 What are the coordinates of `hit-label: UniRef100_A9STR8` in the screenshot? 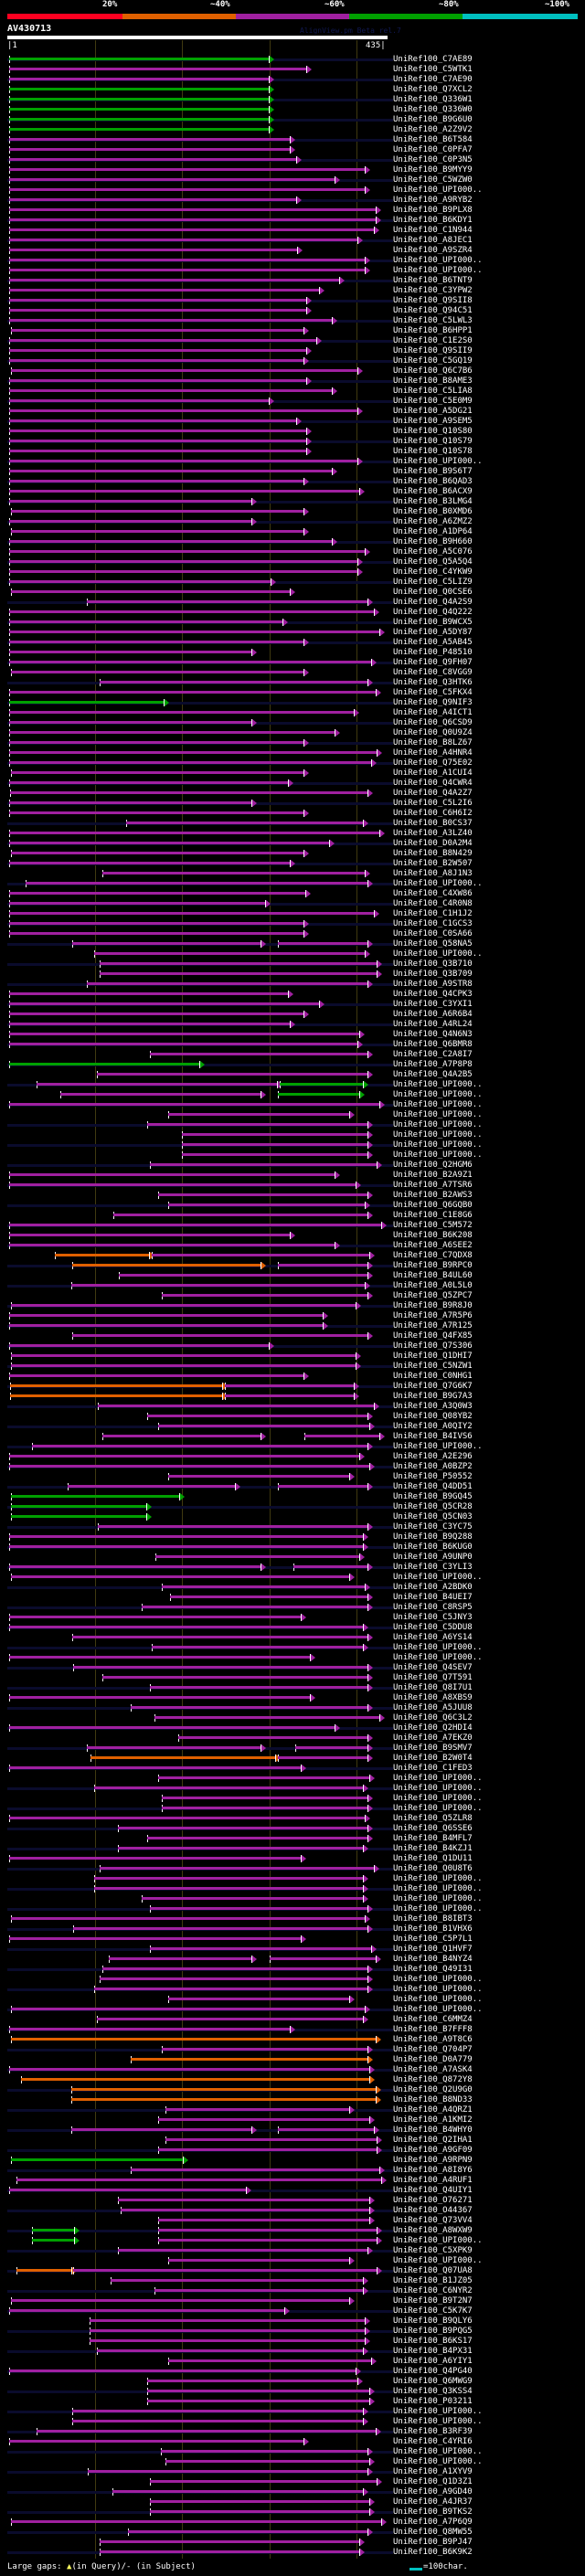 It's located at (433, 984).